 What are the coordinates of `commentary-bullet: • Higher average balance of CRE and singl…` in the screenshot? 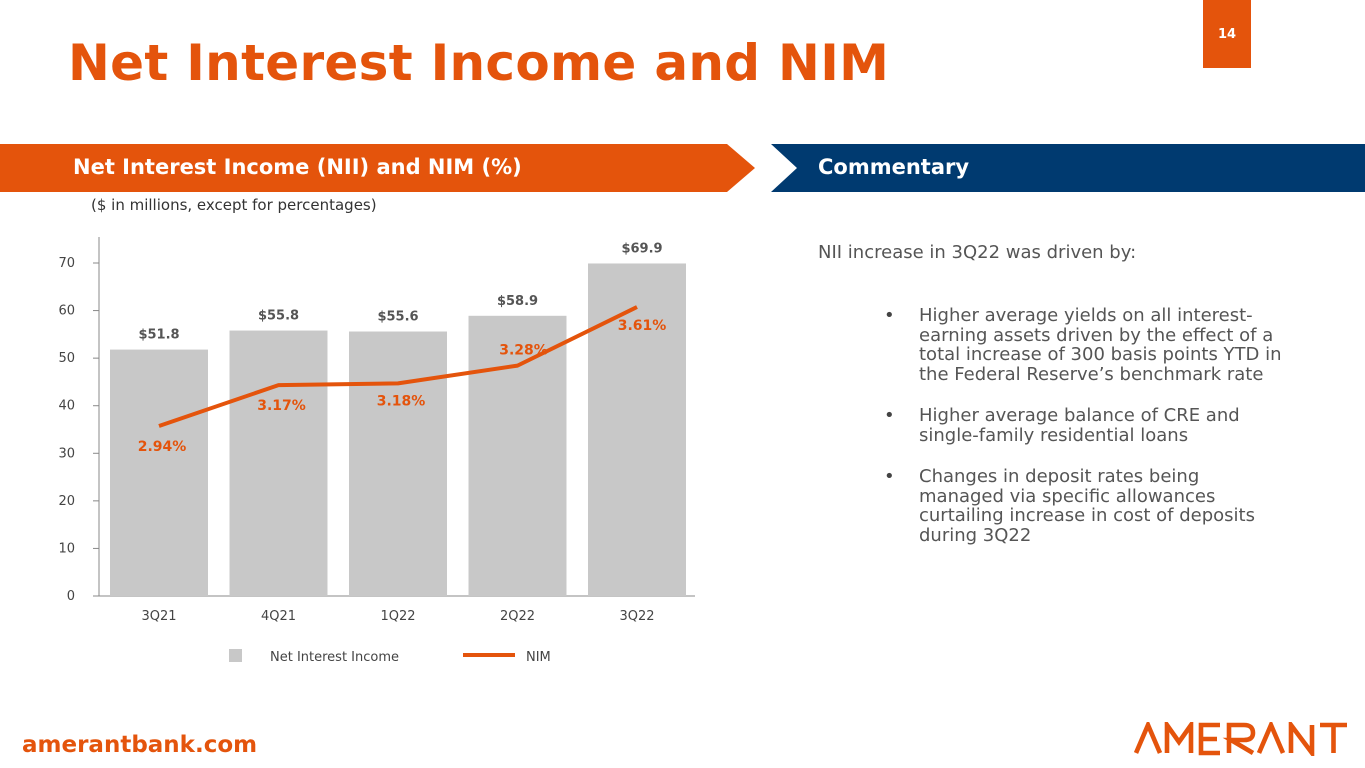 It's located at (1062, 425).